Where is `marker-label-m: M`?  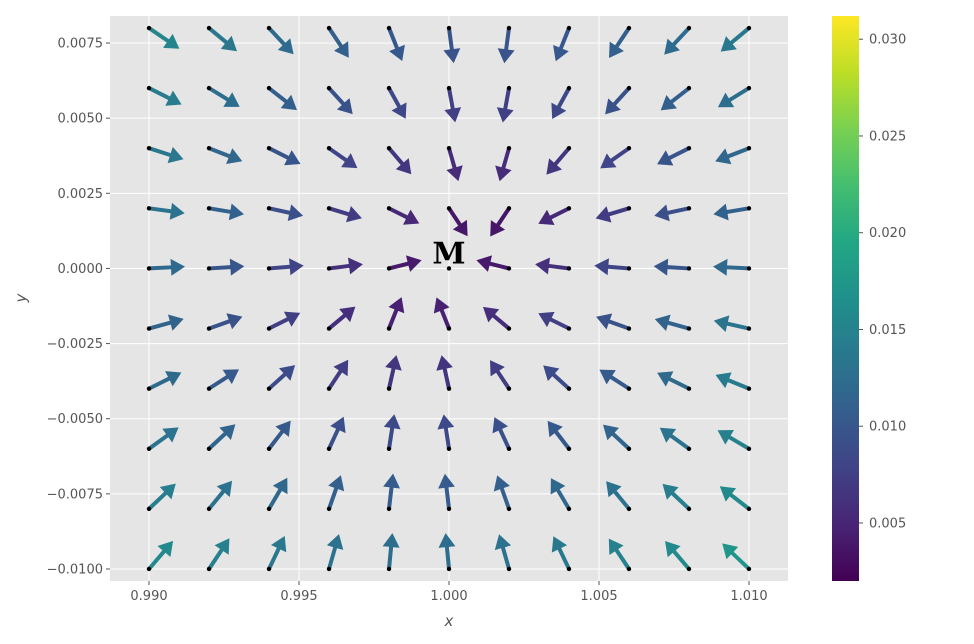 marker-label-m: M is located at coordinates (448, 253).